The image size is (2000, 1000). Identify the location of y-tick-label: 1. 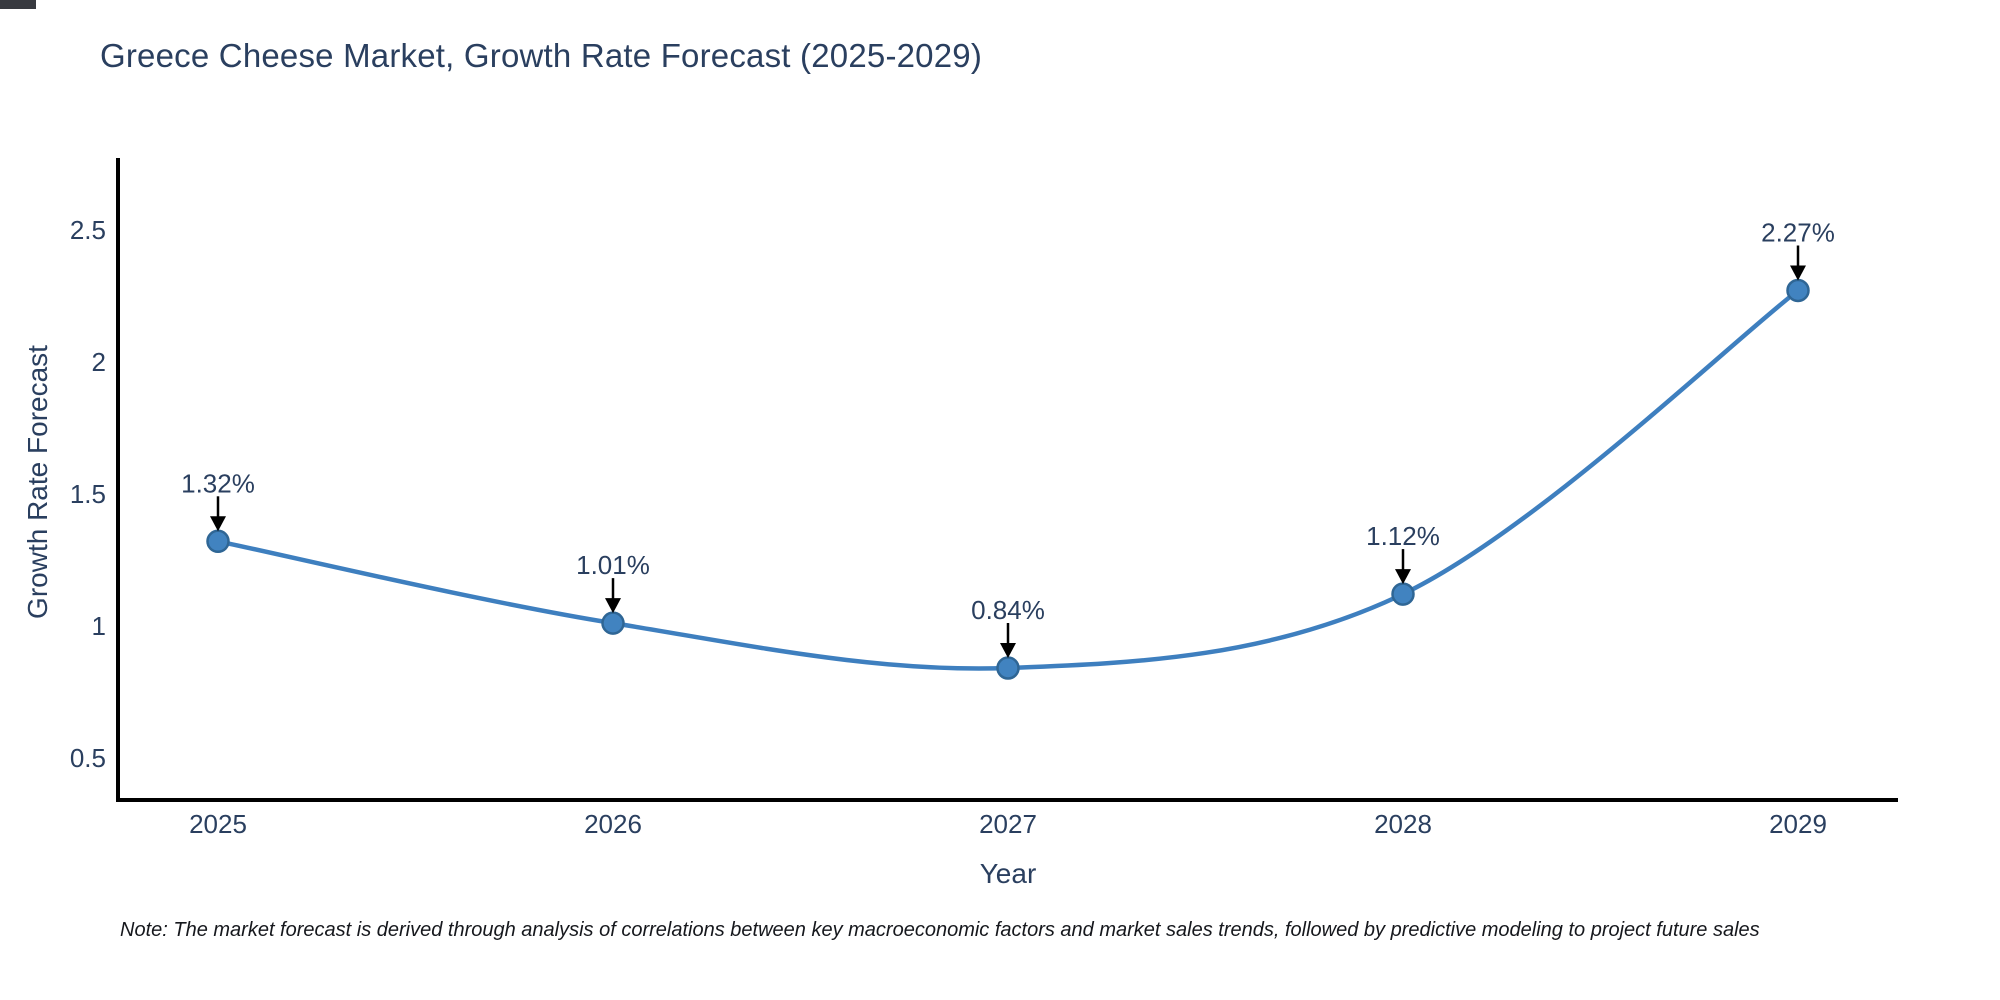
(99, 626).